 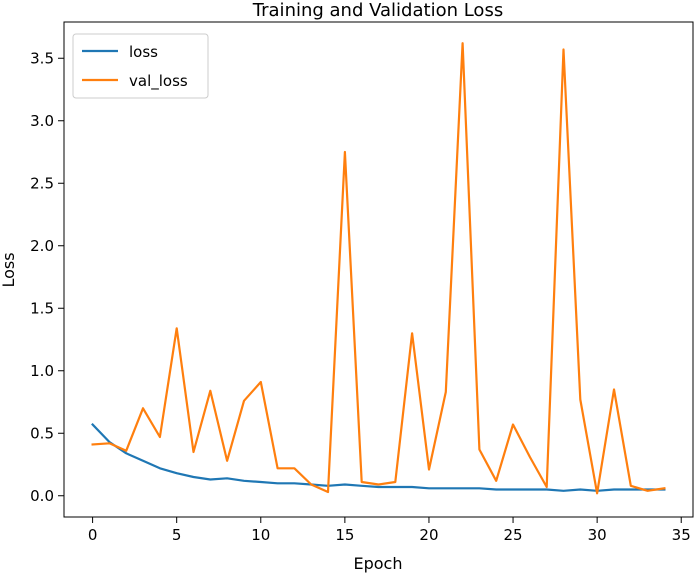 I want to click on y-tick-label: 2.0, so click(x=42, y=246).